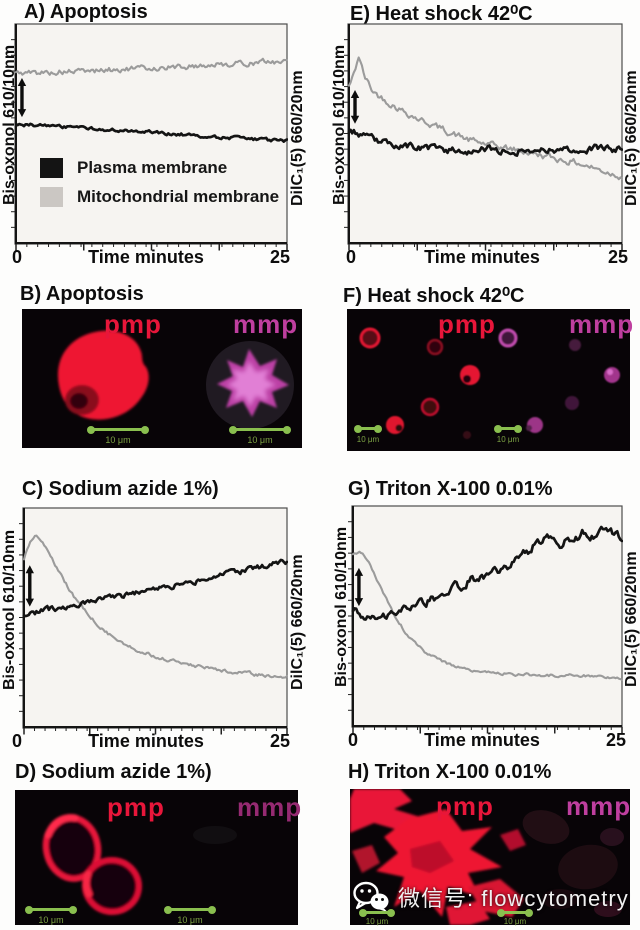 The height and width of the screenshot is (930, 640). I want to click on legend-item-mitochondrial: Mitochondrial membrane, so click(159, 197).